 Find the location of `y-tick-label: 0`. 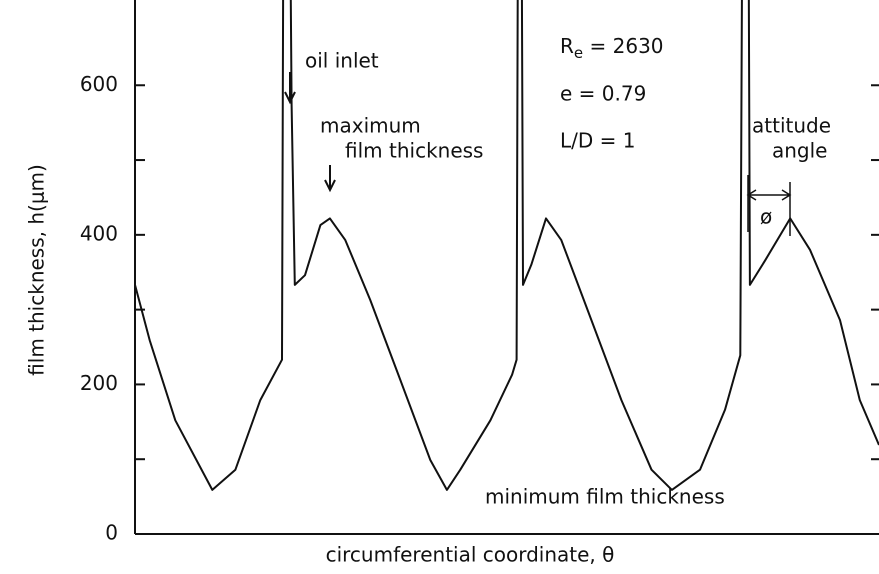

y-tick-label: 0 is located at coordinates (111, 533).